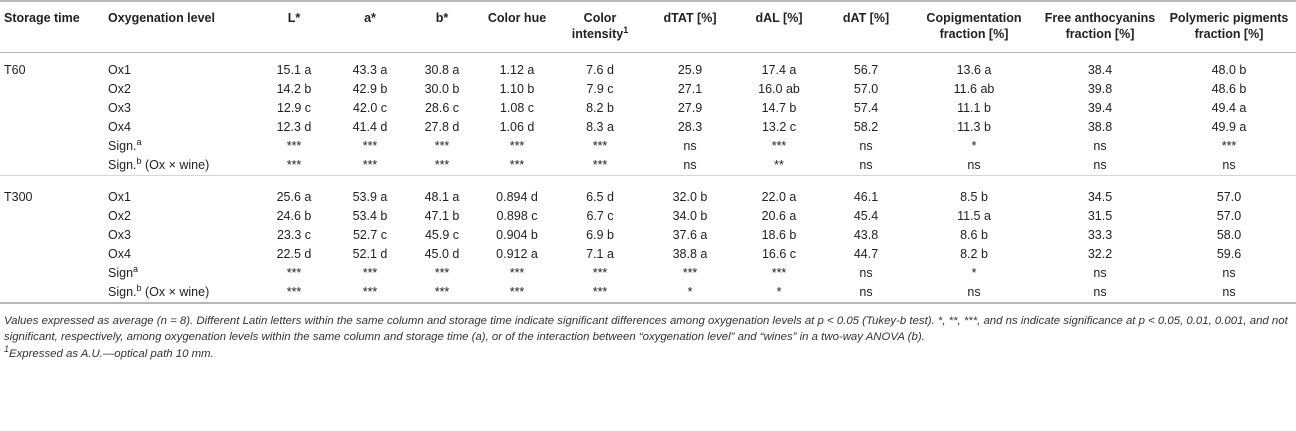  Describe the element at coordinates (119, 235) in the screenshot. I see `row-label: Ox3` at that location.